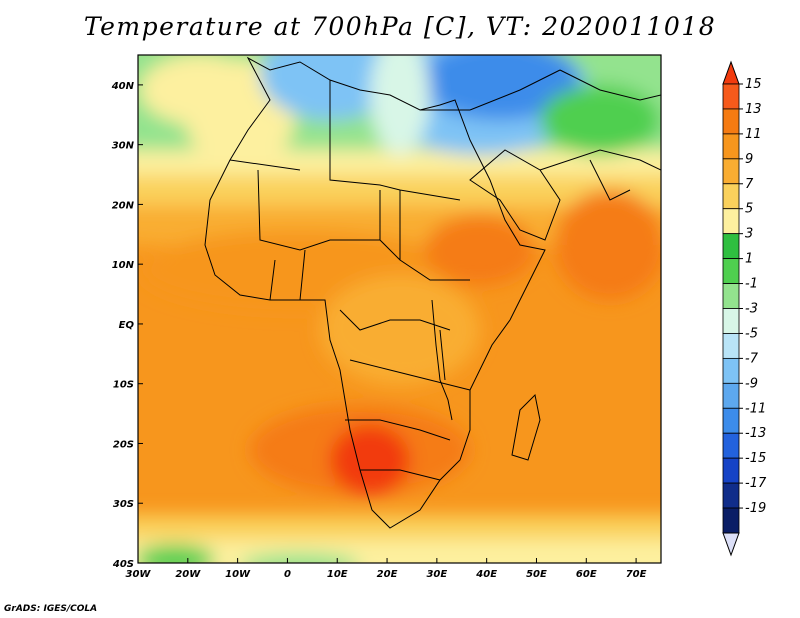  I want to click on longitude-axis: 30W 20W 10W 0 10E 20E 30E 40E 50E 60E 70E, so click(386, 569).